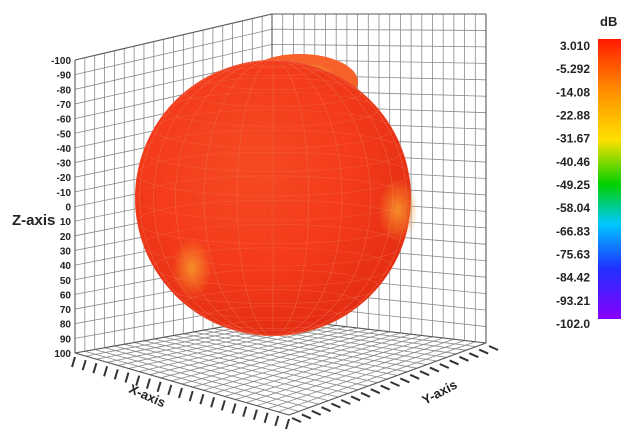 This screenshot has width=627, height=443. What do you see at coordinates (64, 178) in the screenshot?
I see `z-tick-label: -20` at bounding box center [64, 178].